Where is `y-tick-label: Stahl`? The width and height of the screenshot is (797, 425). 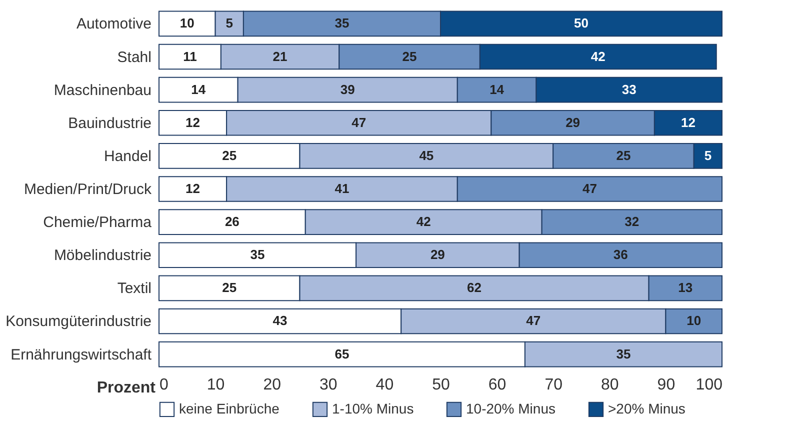 y-tick-label: Stahl is located at coordinates (134, 57).